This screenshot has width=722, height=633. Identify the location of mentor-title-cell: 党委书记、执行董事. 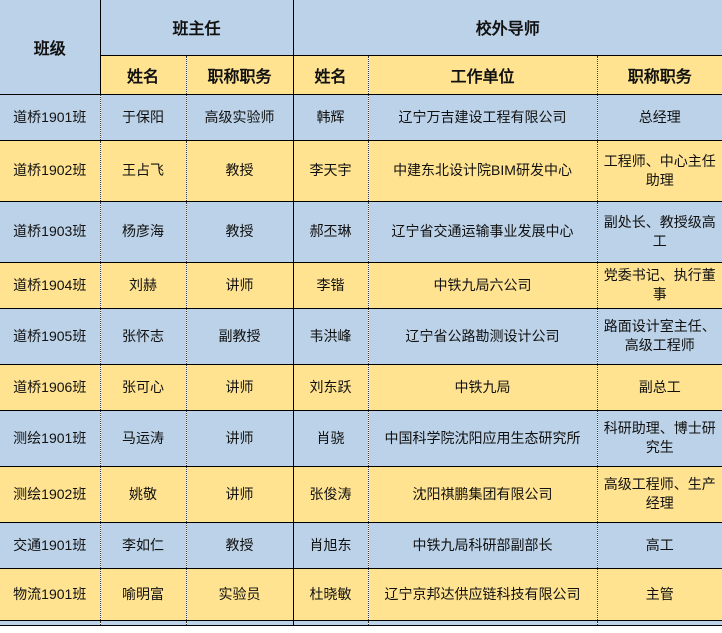
(659, 285).